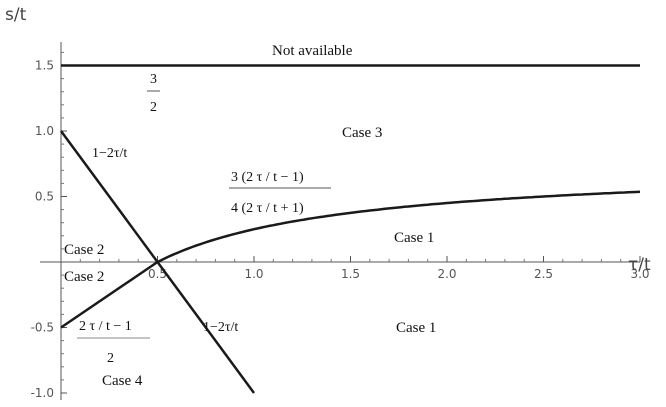 This screenshot has width=666, height=407. Describe the element at coordinates (153, 79) in the screenshot. I see `three-halves-num: 3` at that location.